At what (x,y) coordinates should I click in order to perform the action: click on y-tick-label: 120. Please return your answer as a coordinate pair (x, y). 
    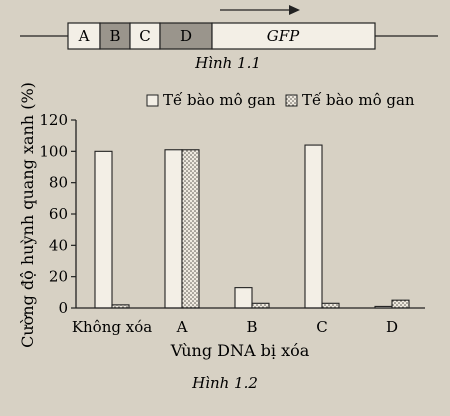
    Looking at the image, I should click on (53, 120).